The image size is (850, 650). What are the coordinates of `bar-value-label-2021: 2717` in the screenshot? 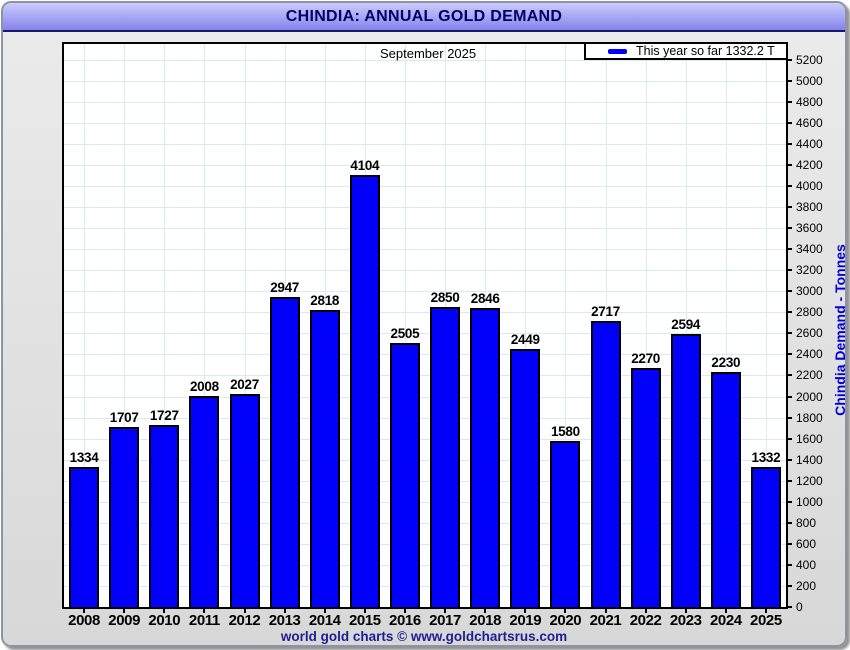 It's located at (605, 312).